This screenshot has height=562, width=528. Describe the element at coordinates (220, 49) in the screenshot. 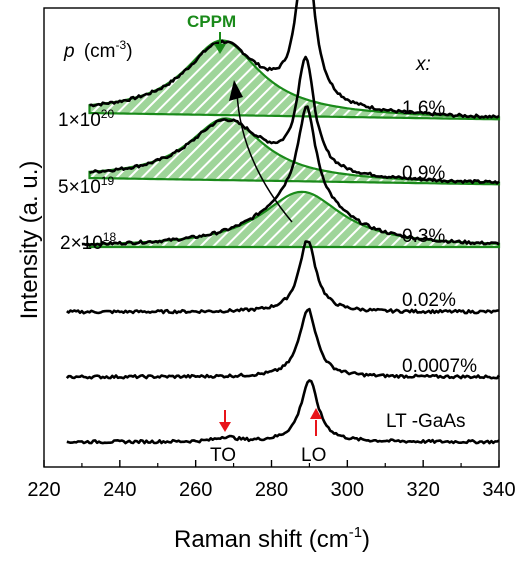

I see `cppm-arrow-head` at that location.